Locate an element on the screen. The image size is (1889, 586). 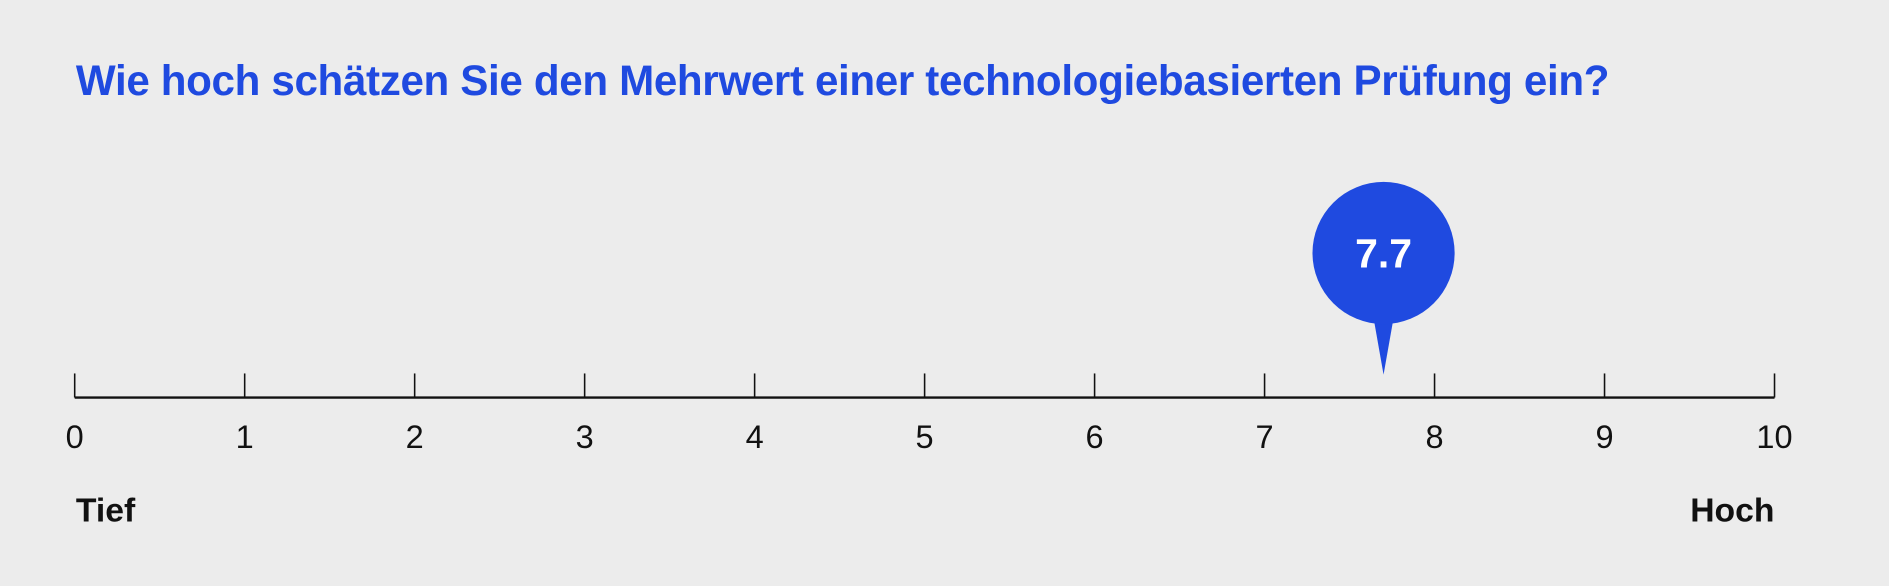
tick-label: 9 is located at coordinates (1604, 437).